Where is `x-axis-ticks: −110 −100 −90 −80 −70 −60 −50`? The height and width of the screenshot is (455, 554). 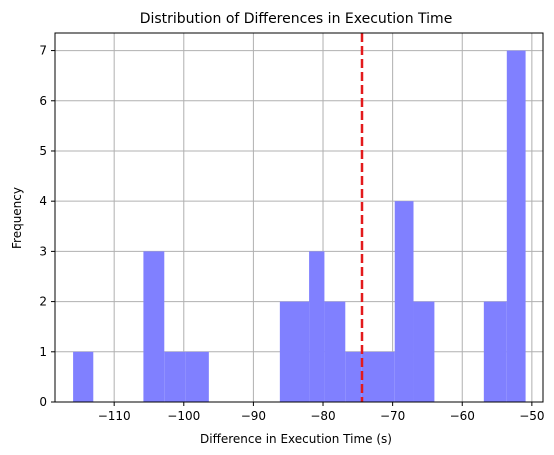 x-axis-ticks: −110 −100 −90 −80 −70 −60 −50 is located at coordinates (321, 412).